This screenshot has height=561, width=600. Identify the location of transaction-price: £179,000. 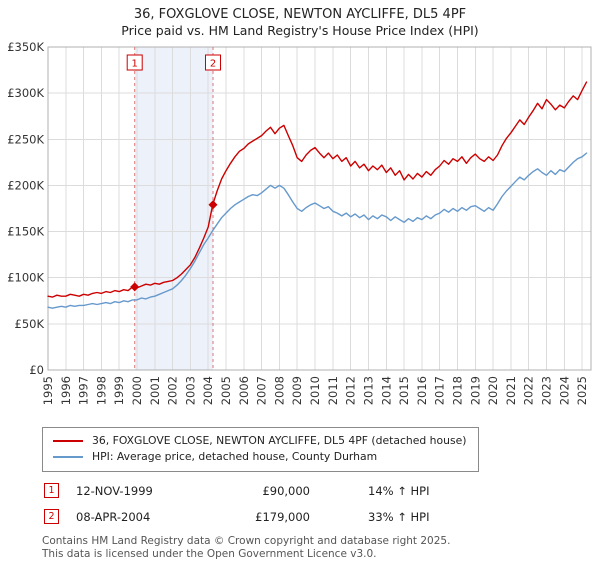
(282, 516).